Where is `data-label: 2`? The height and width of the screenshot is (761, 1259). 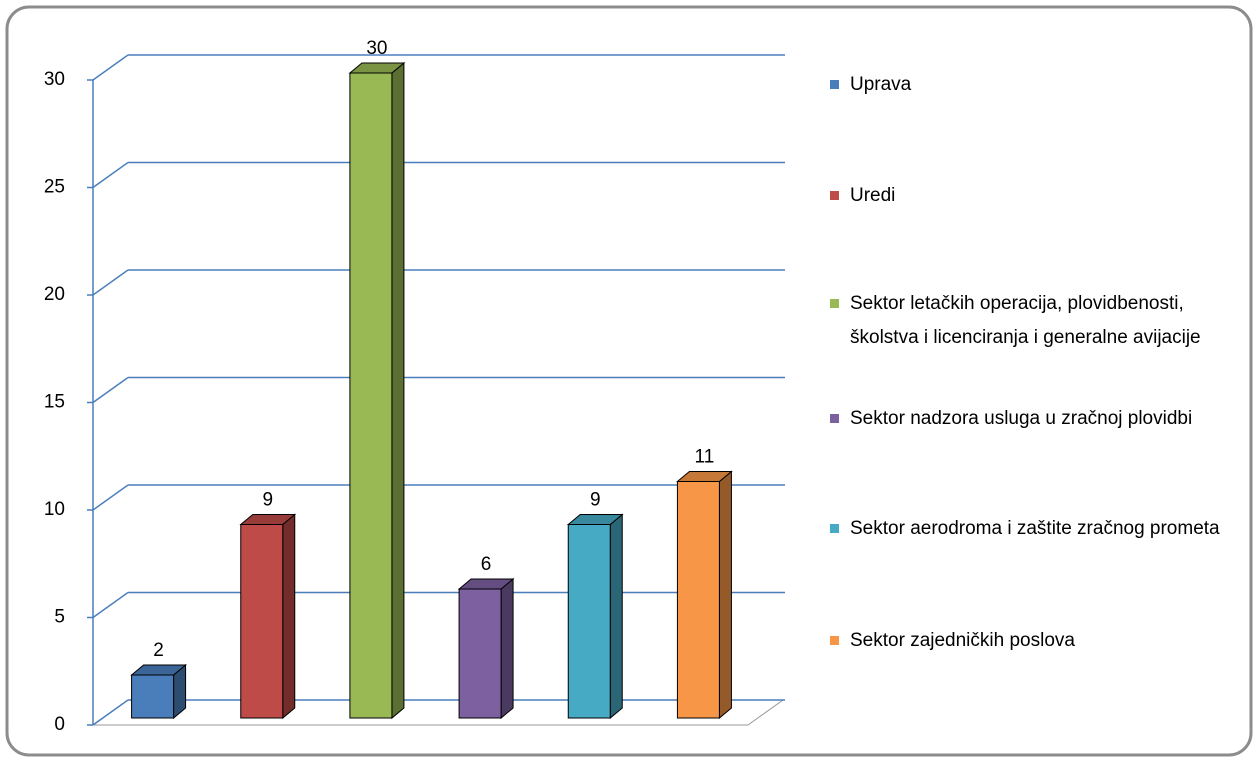
data-label: 2 is located at coordinates (158, 650).